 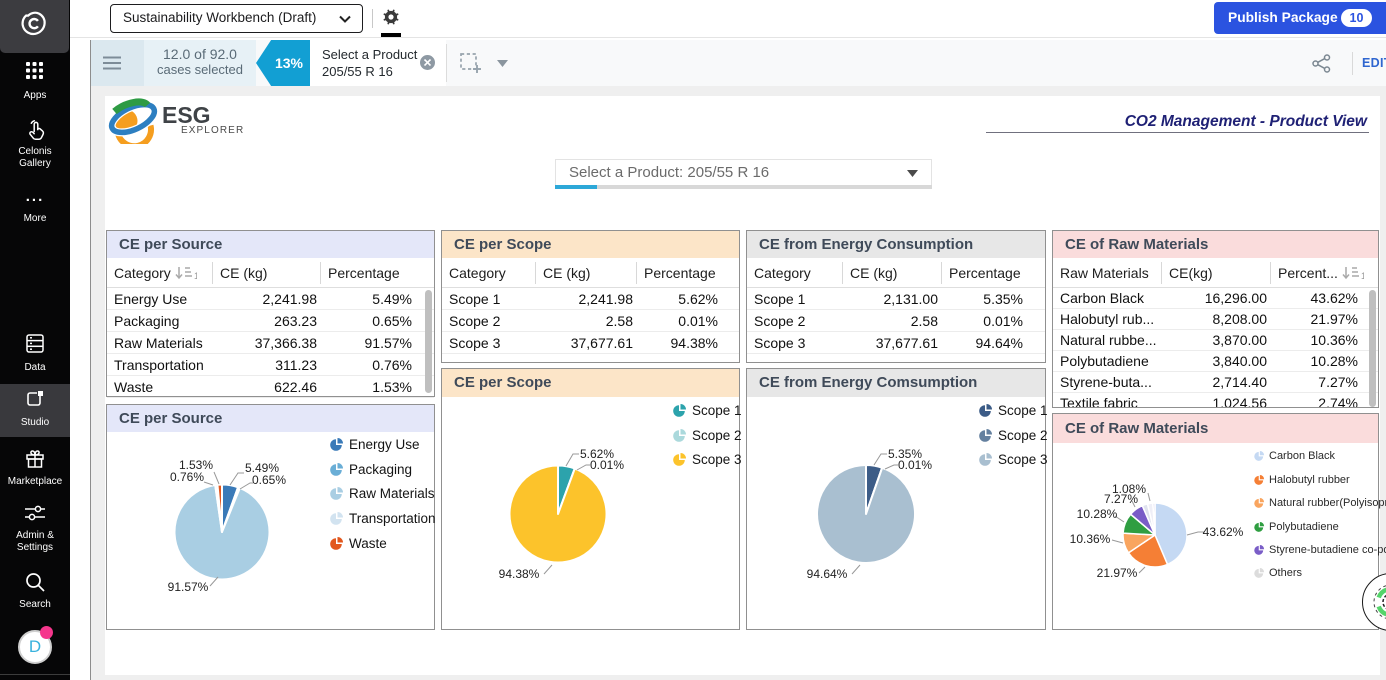 I want to click on svg-text: 94.64%, so click(x=827, y=574).